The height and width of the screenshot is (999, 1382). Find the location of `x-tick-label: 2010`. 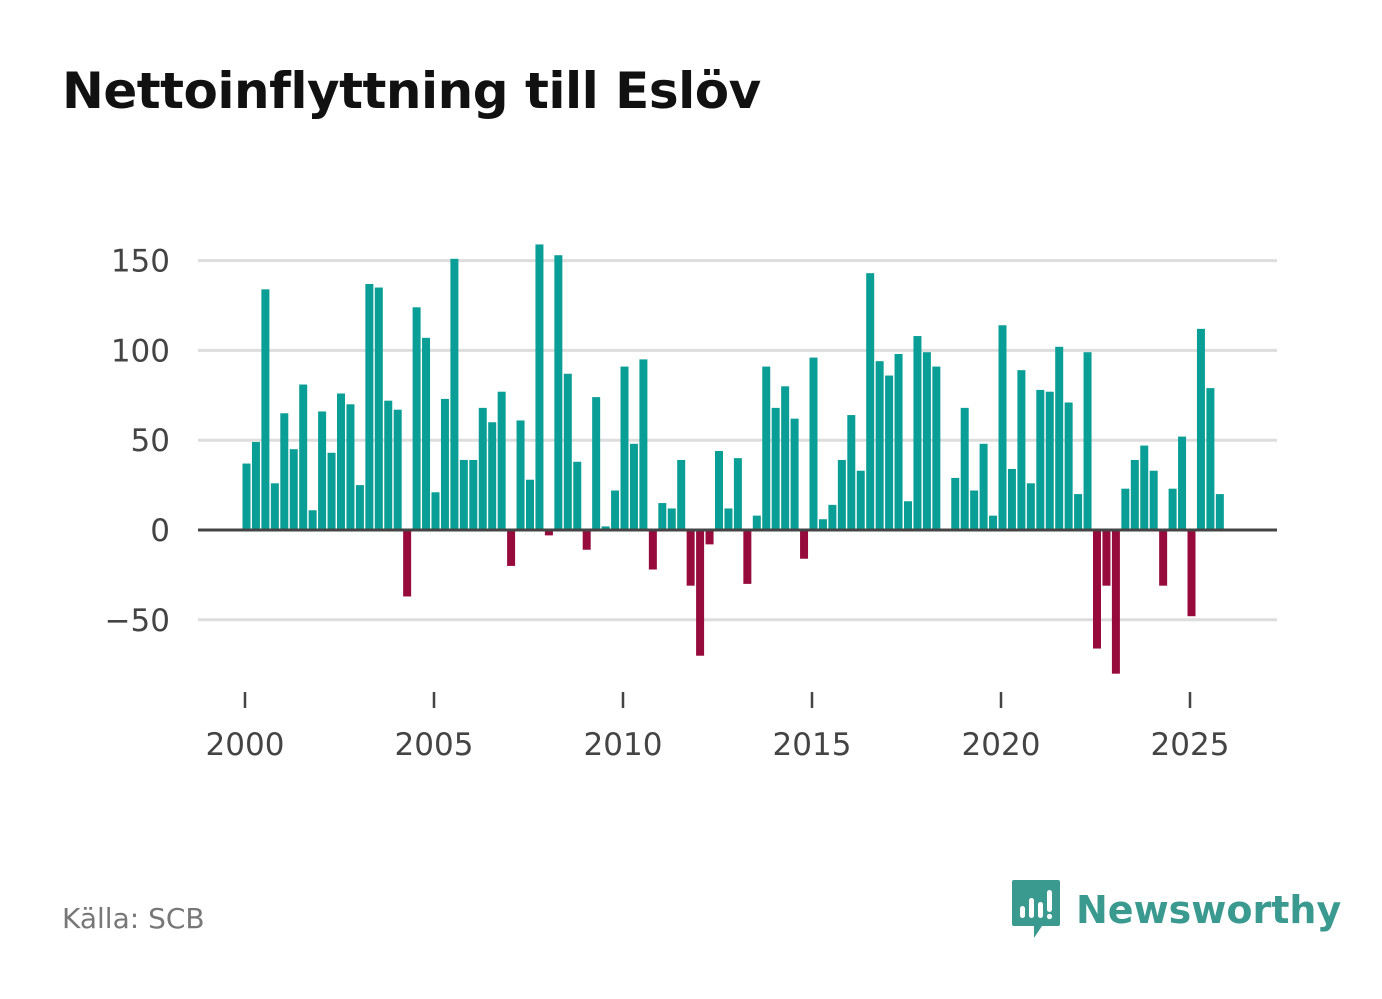

x-tick-label: 2010 is located at coordinates (623, 745).